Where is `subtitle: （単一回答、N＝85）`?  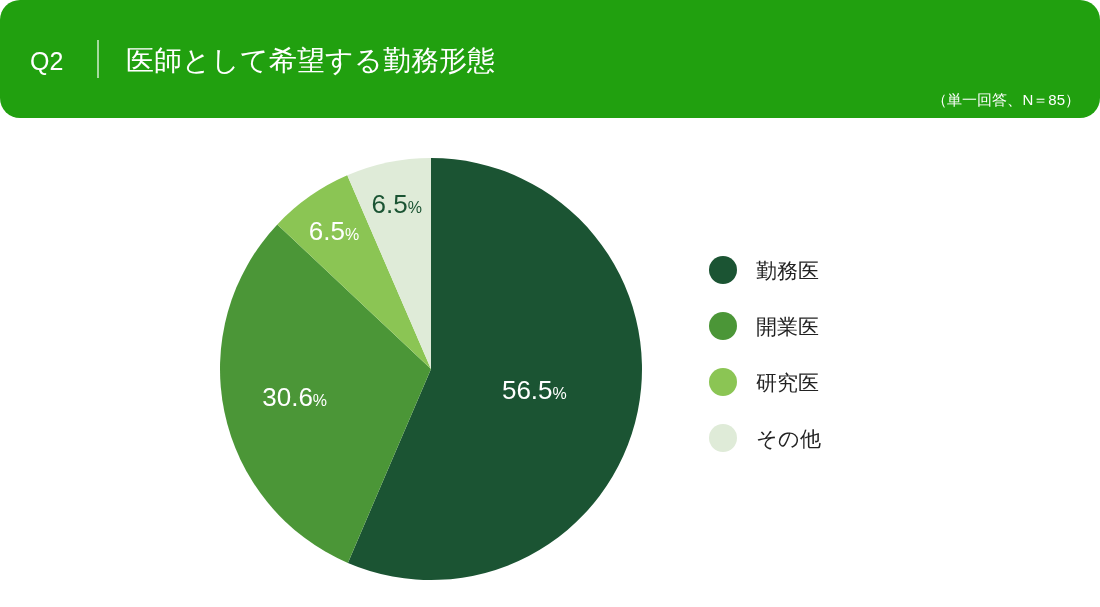
subtitle: （単一回答、N＝85） is located at coordinates (1006, 99).